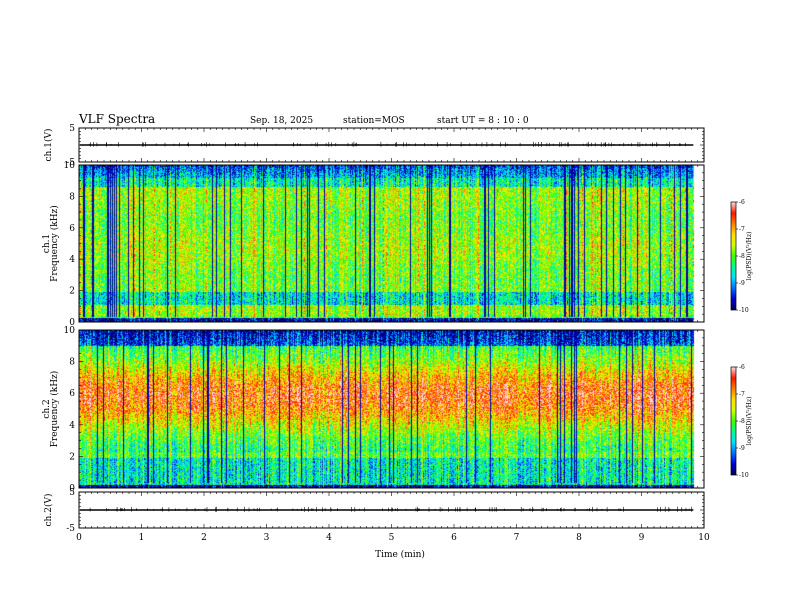 The width and height of the screenshot is (792, 612). I want to click on ch2-spectrogram-colorbar-tick-label: -9, so click(742, 448).